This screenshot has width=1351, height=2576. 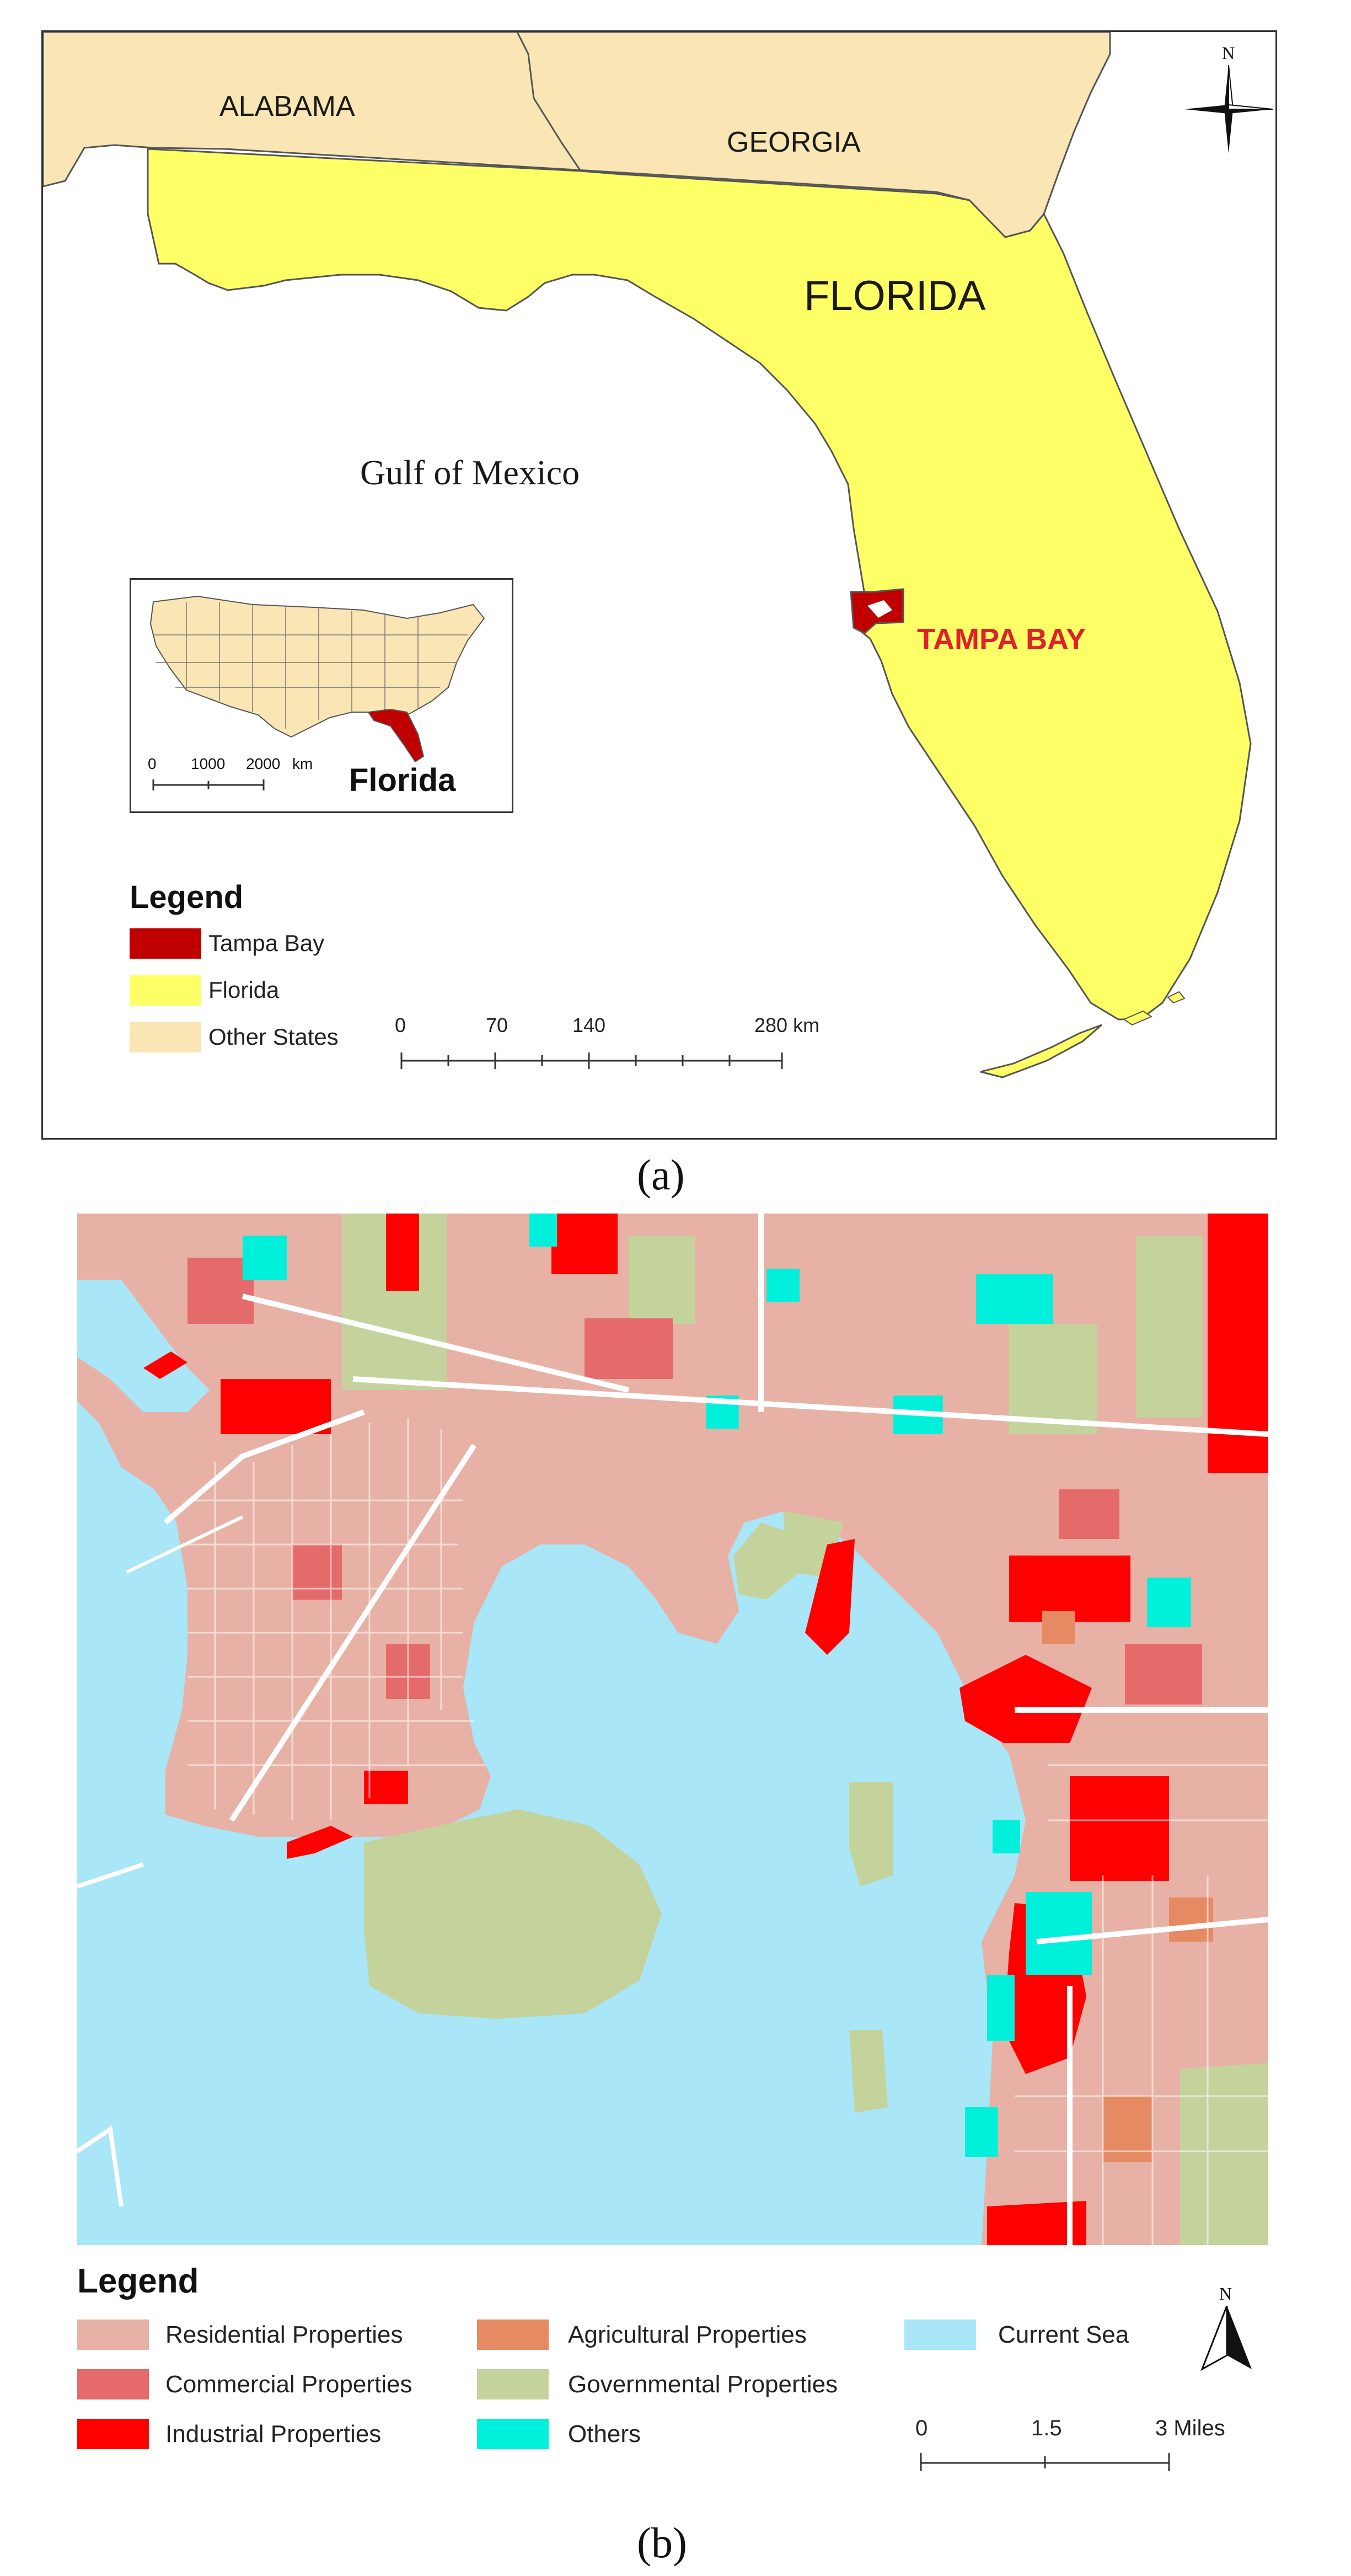 What do you see at coordinates (317, 692) in the screenshot?
I see `usa-outline` at bounding box center [317, 692].